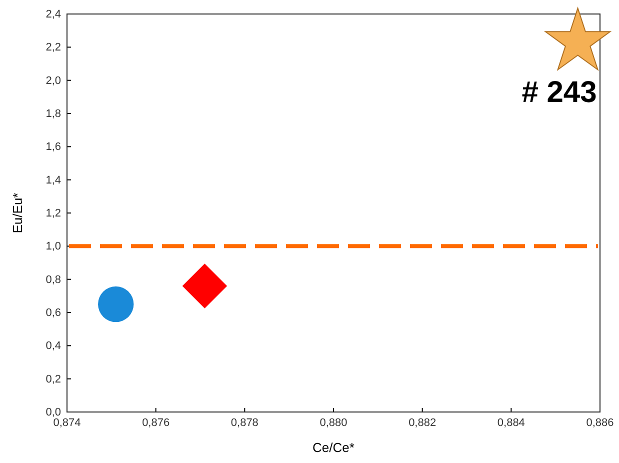 Image resolution: width=619 pixels, height=463 pixels. I want to click on annotation: # 243, so click(559, 93).